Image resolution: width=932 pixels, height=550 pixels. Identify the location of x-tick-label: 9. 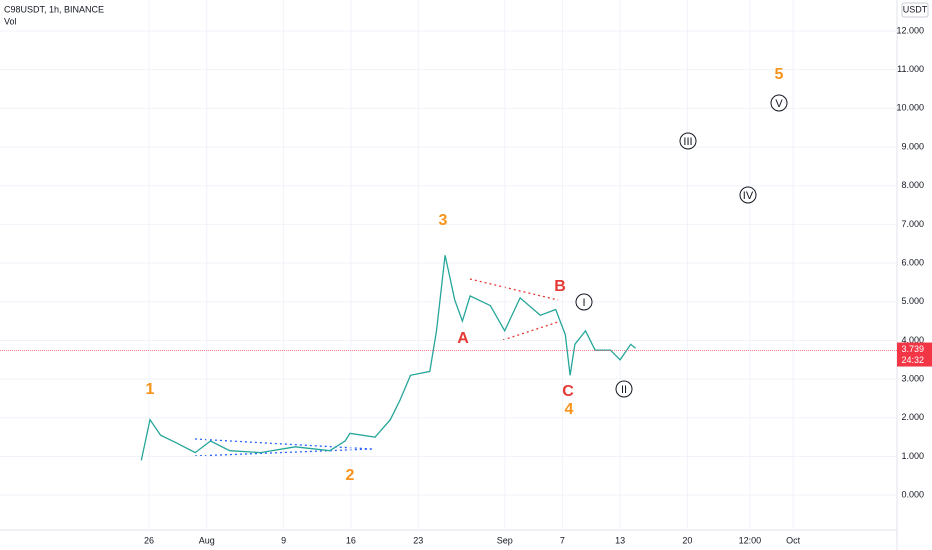
(283, 540).